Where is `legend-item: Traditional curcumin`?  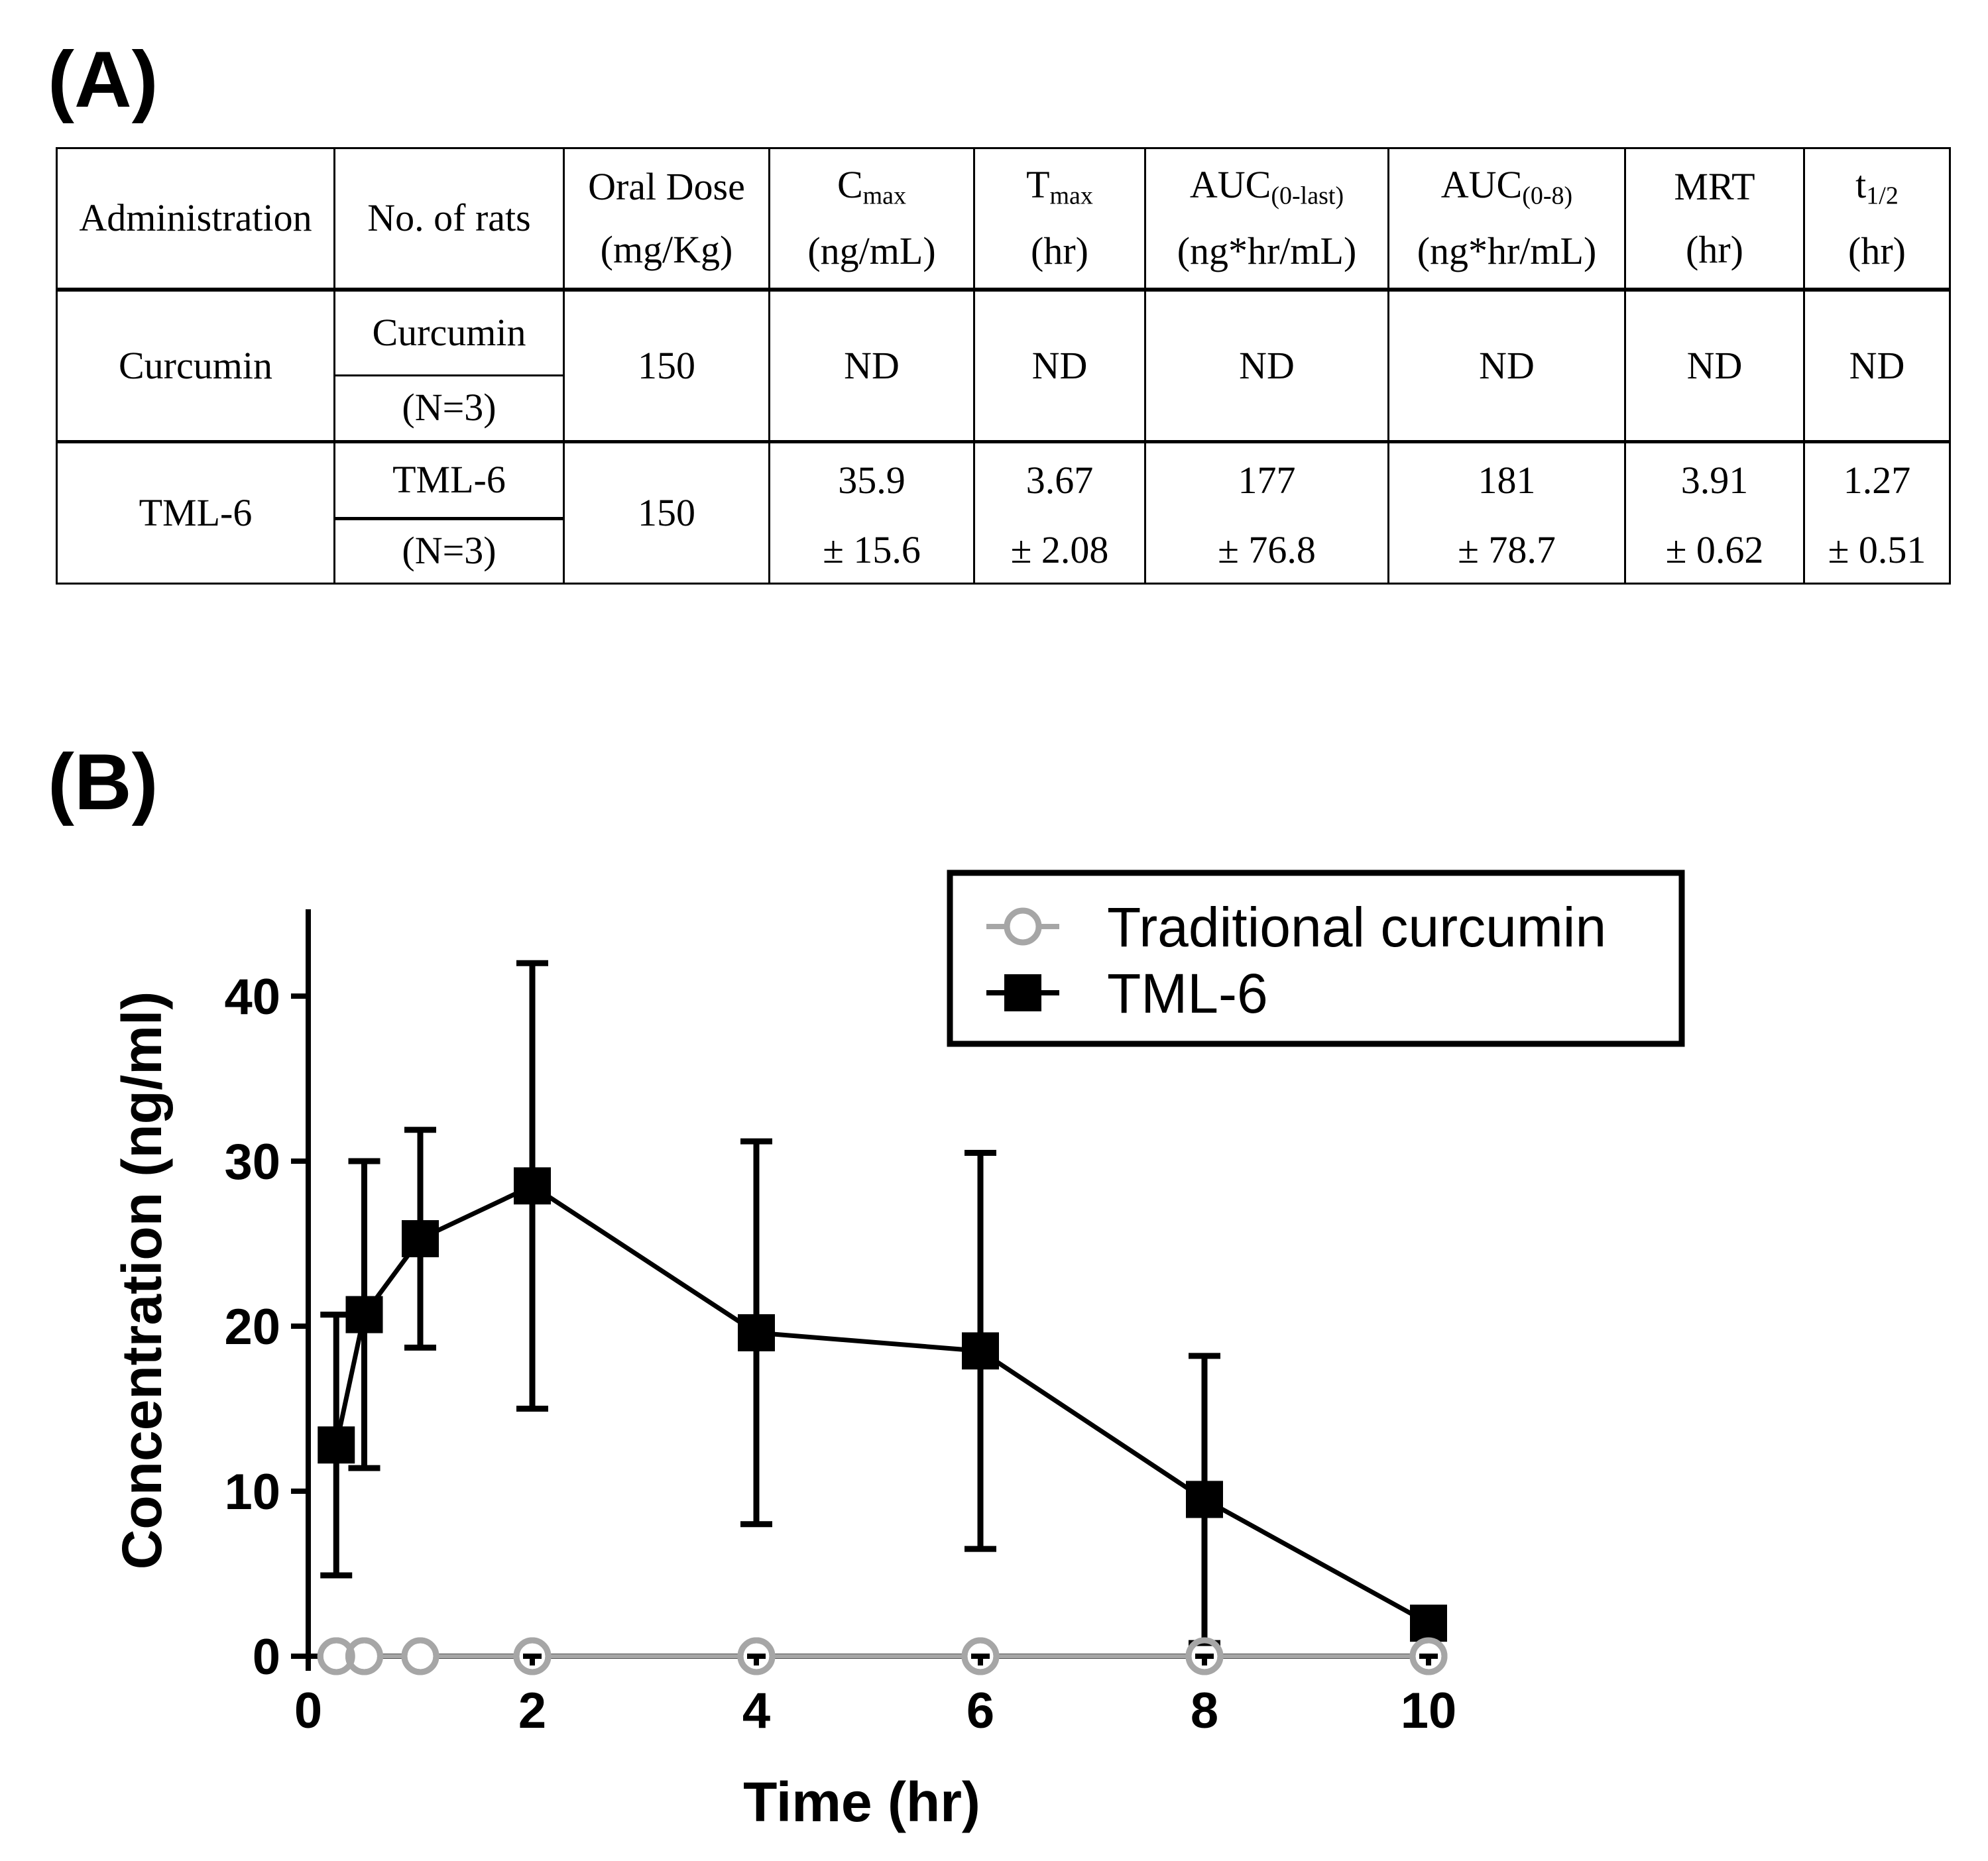 legend-item: Traditional curcumin is located at coordinates (1296, 927).